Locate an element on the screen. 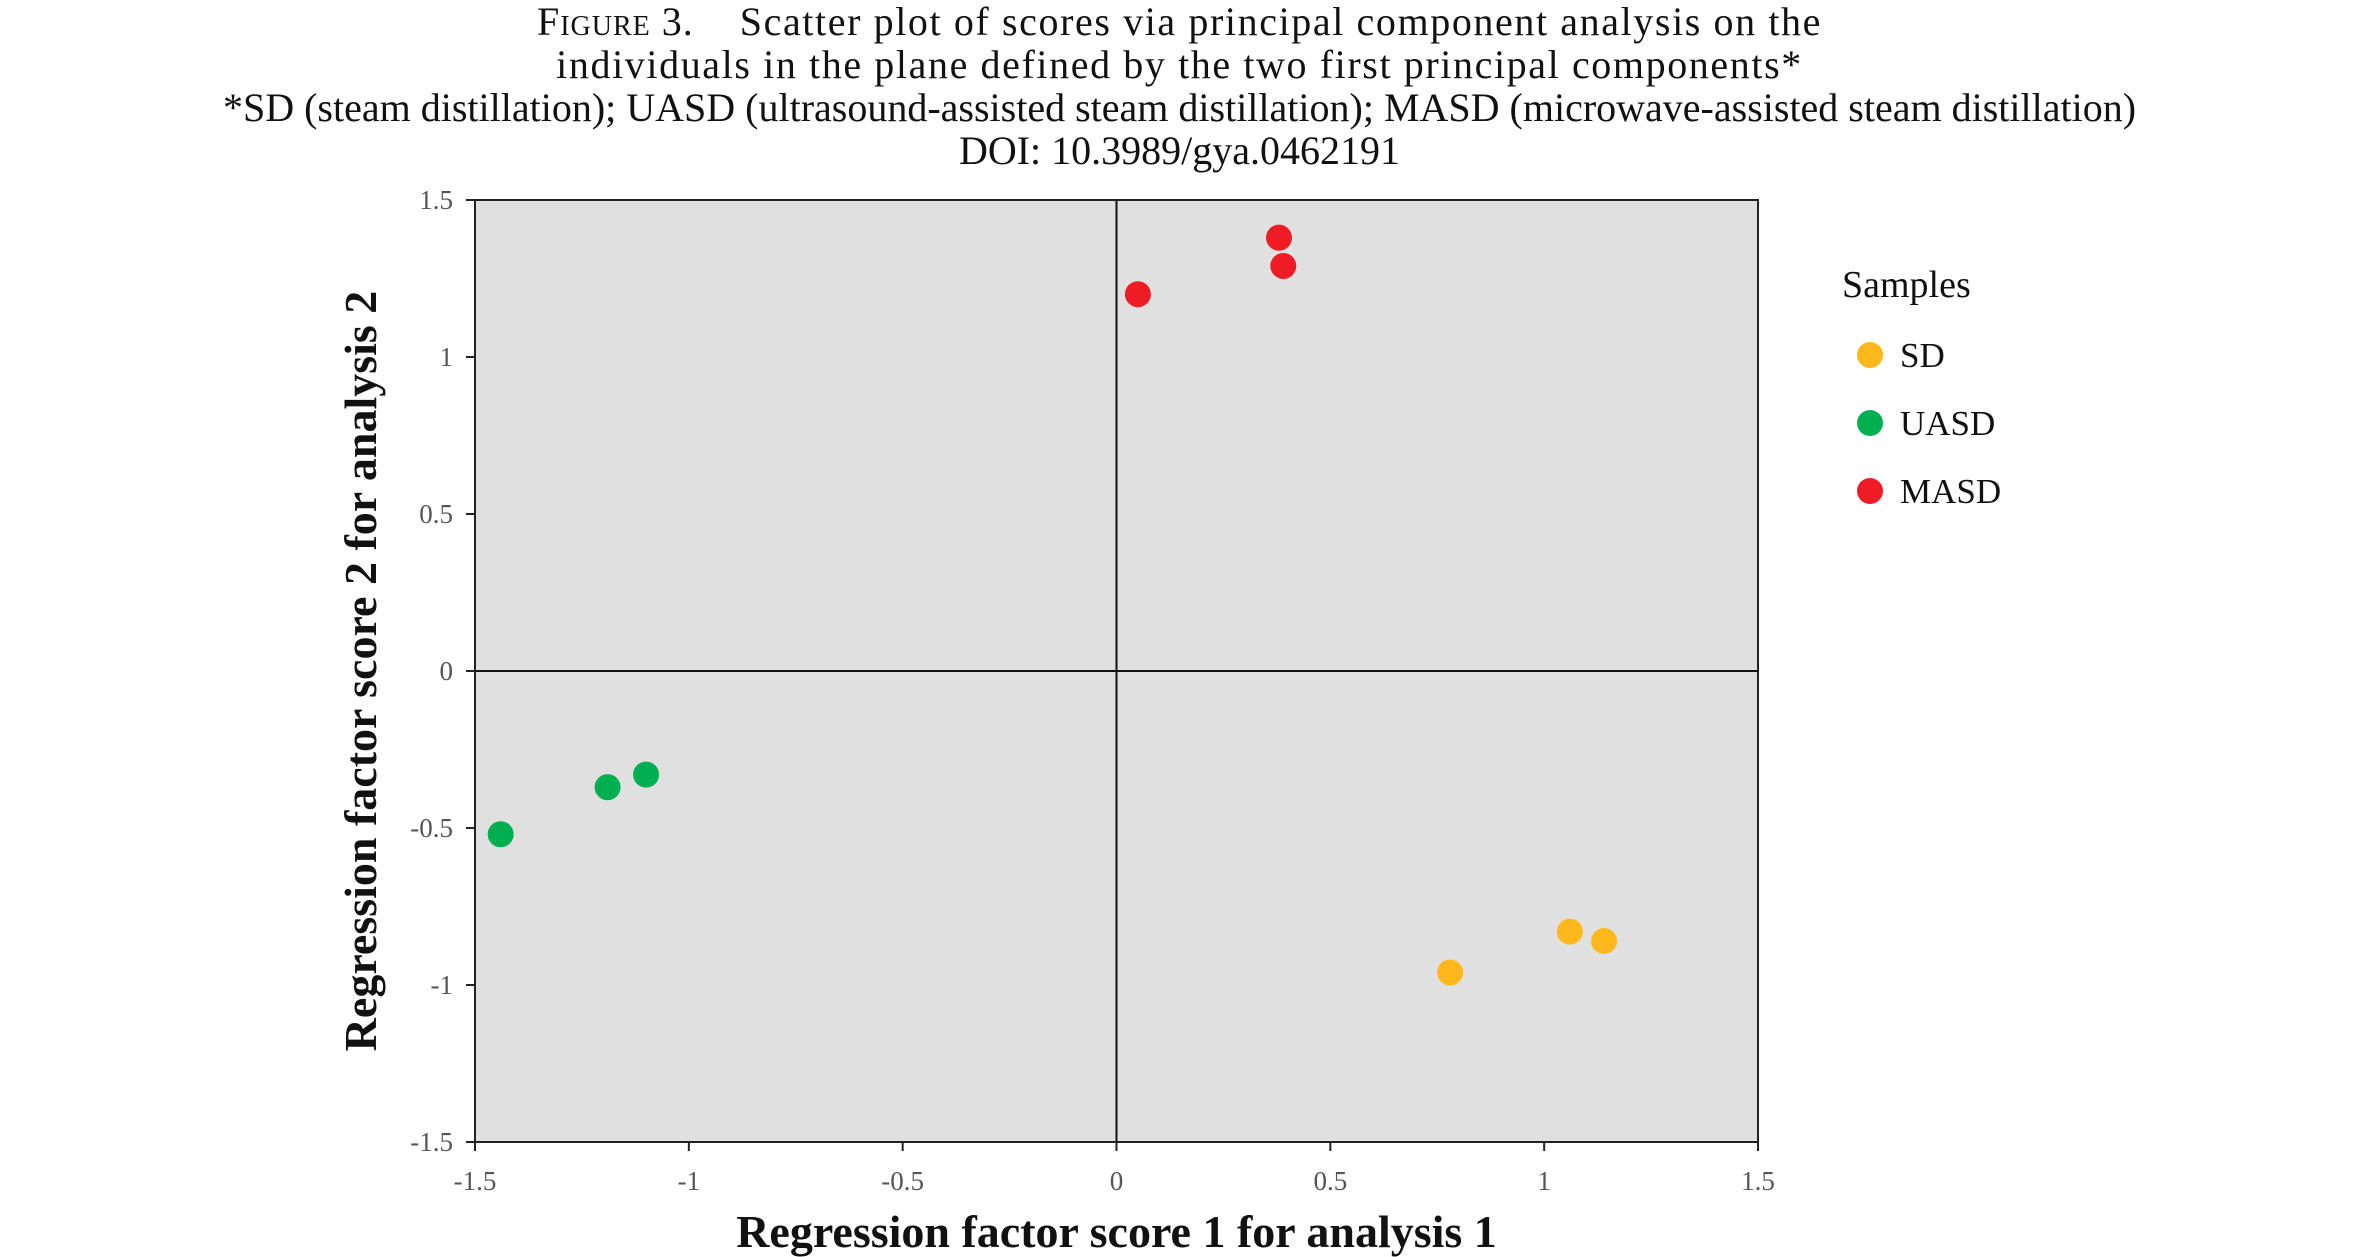  y-tick-label: 1 is located at coordinates (447, 357).